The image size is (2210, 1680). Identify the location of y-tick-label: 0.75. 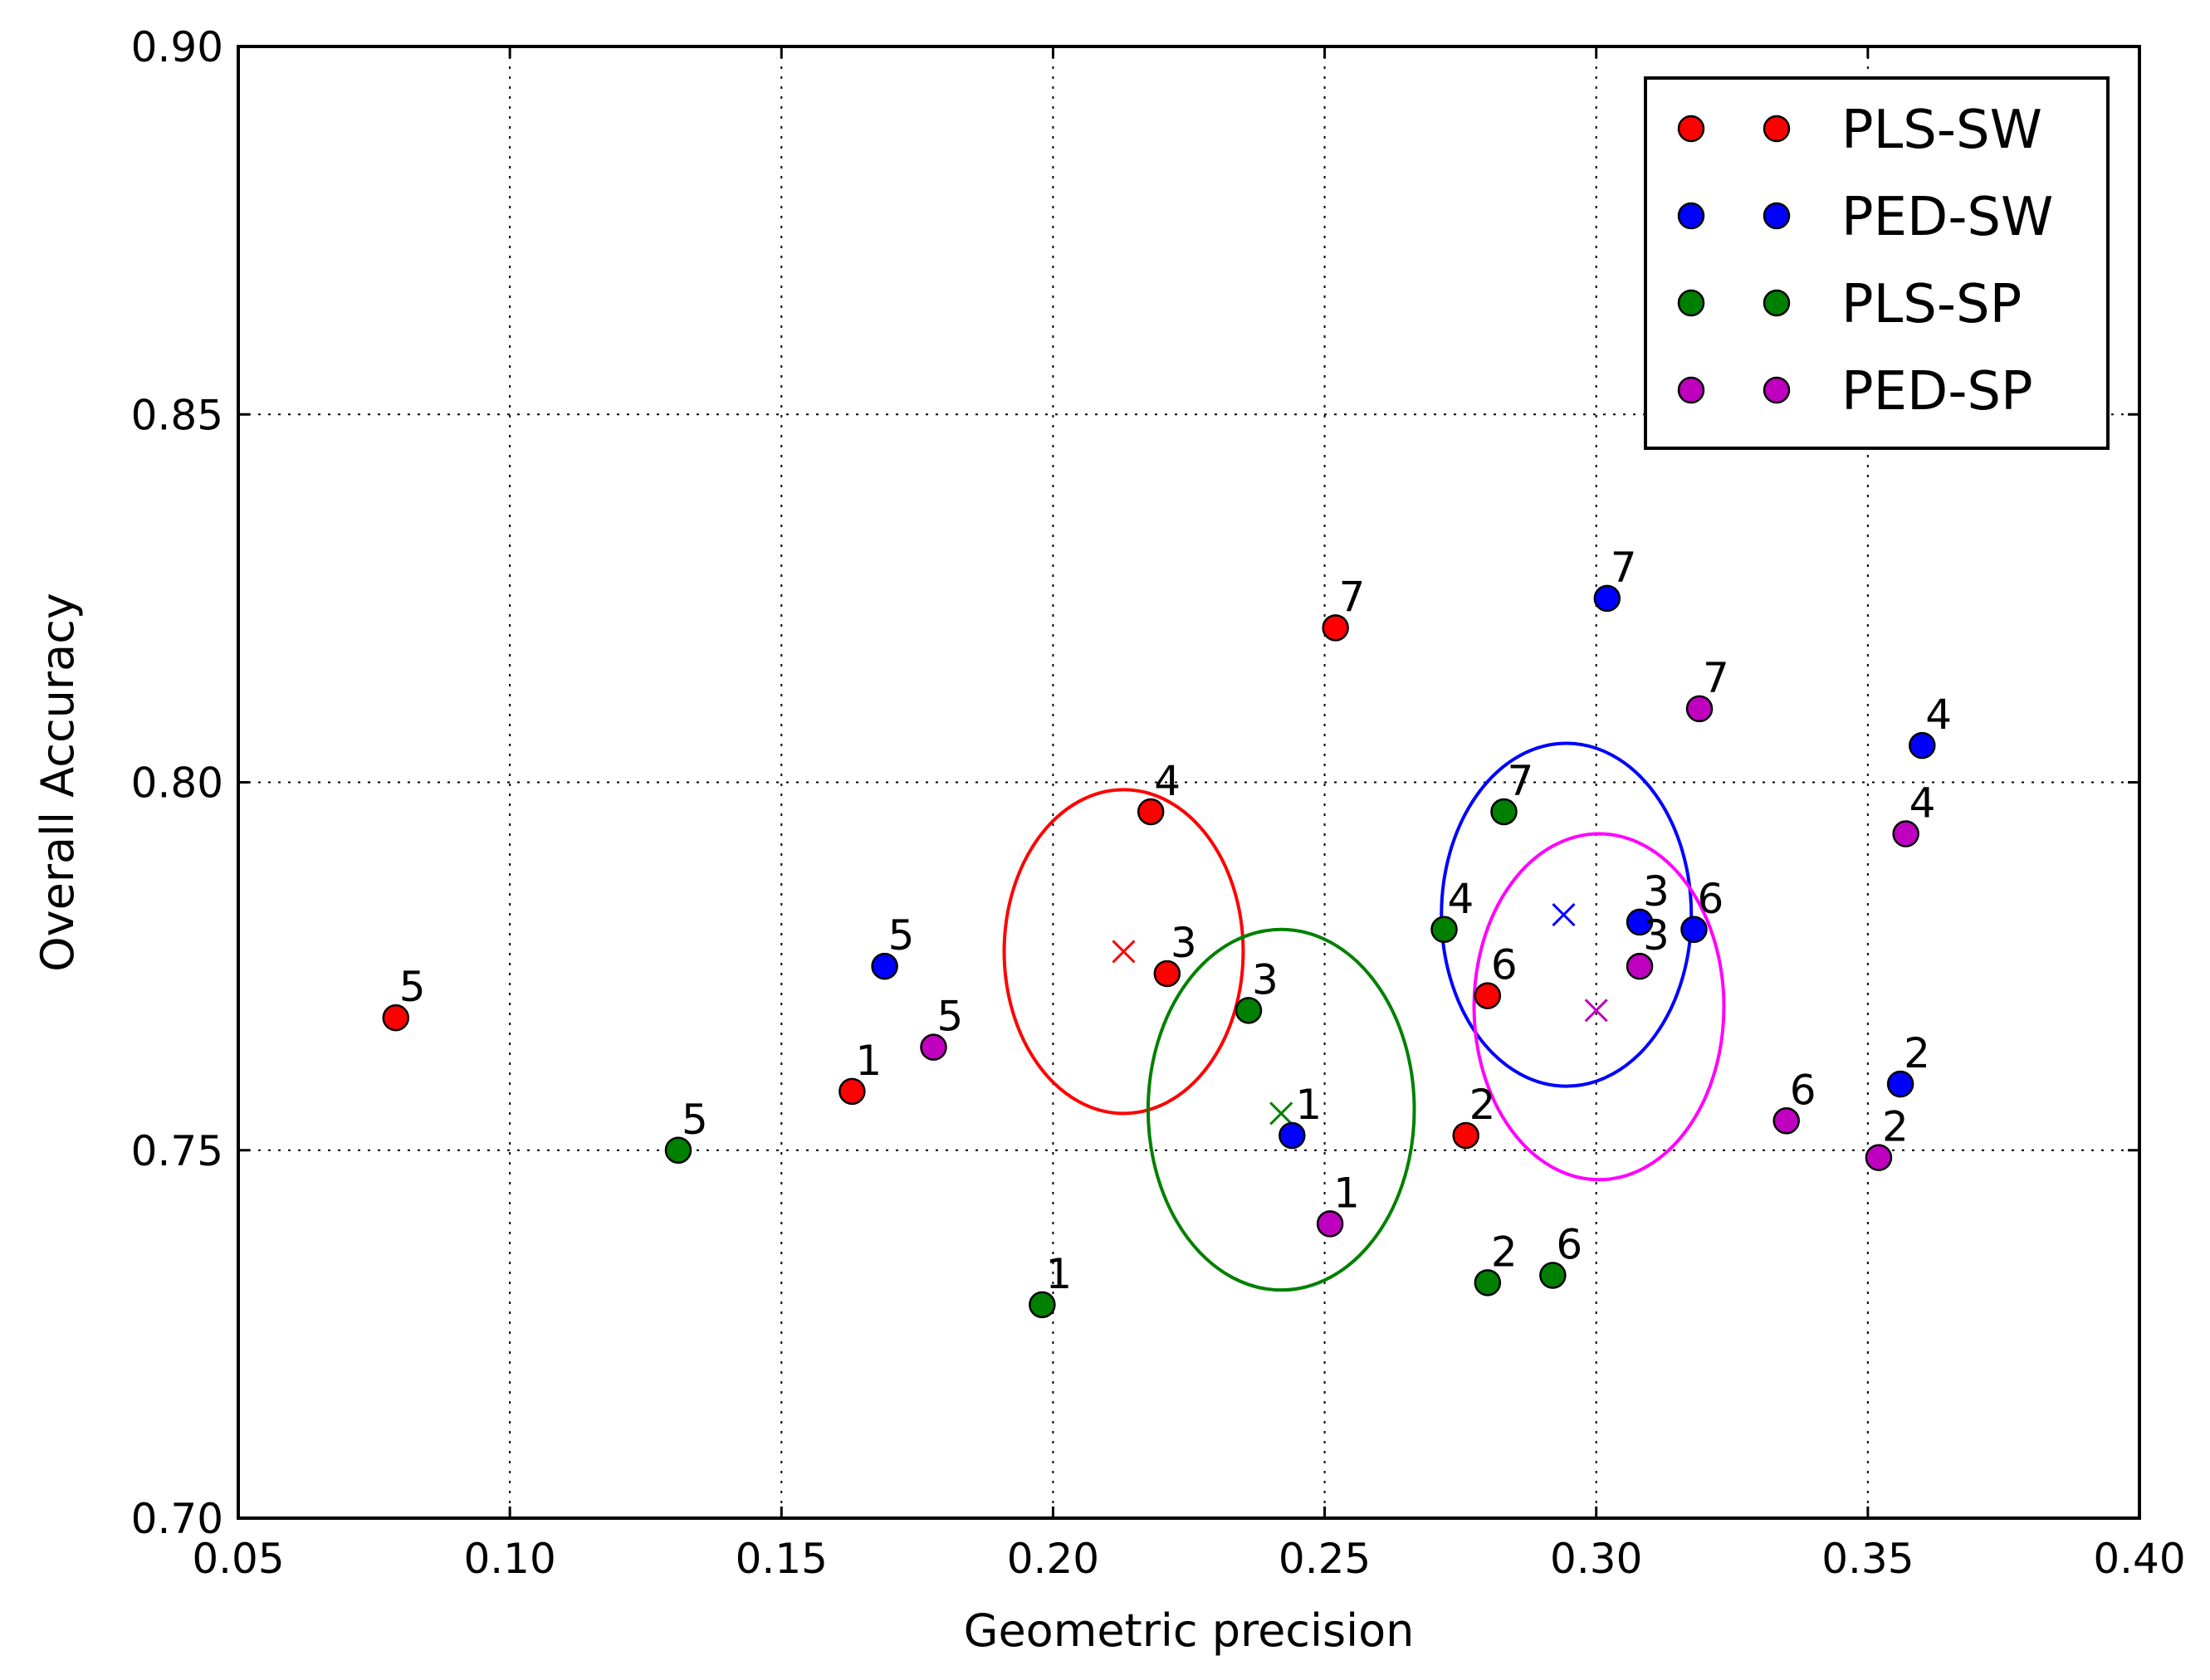
(177, 1151).